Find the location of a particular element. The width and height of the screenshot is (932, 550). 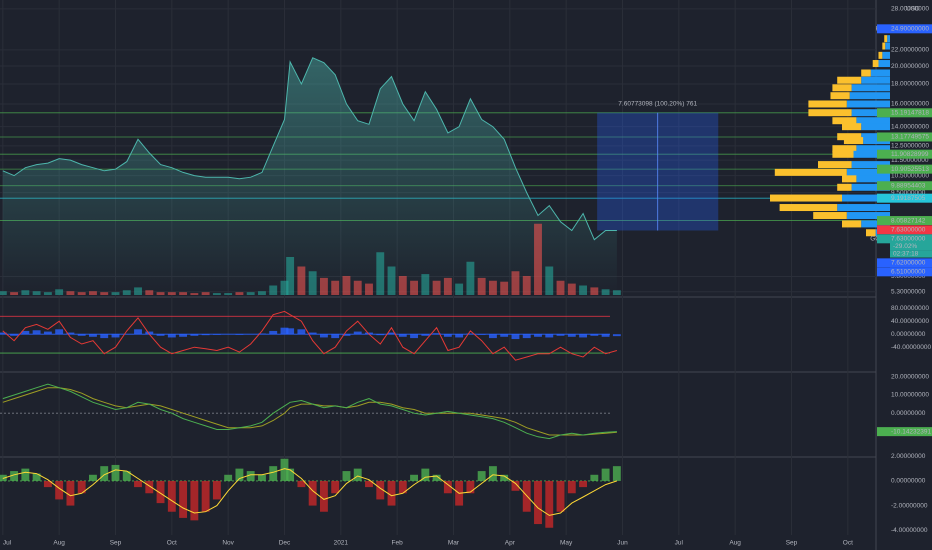

y-tick-label: 22.00000000 is located at coordinates (910, 50).